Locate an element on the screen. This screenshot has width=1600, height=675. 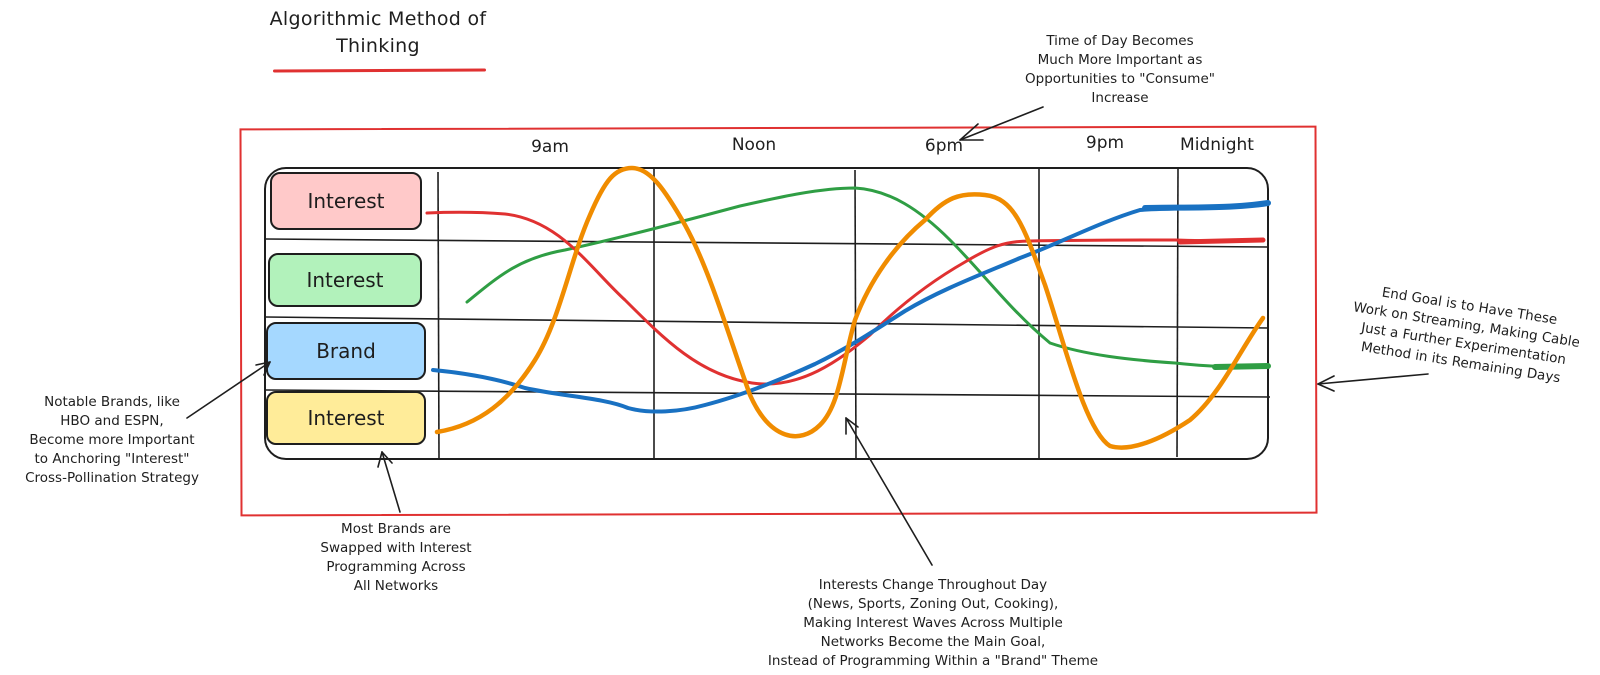
red-interest-curve is located at coordinates (845, 298).